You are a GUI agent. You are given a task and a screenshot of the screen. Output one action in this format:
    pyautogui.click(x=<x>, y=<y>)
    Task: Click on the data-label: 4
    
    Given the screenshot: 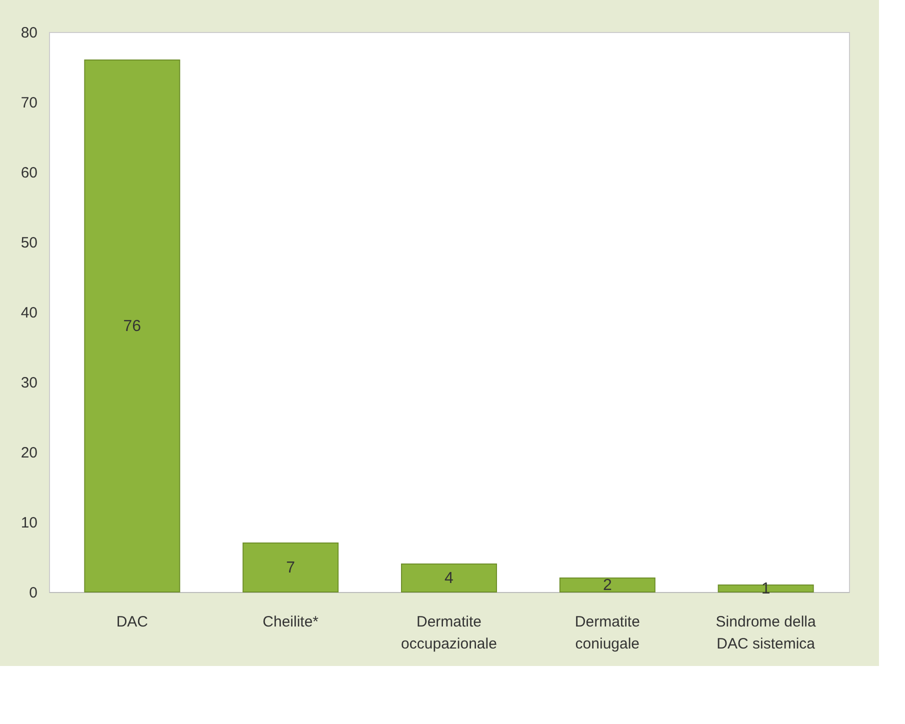 What is the action you would take?
    pyautogui.click(x=449, y=578)
    